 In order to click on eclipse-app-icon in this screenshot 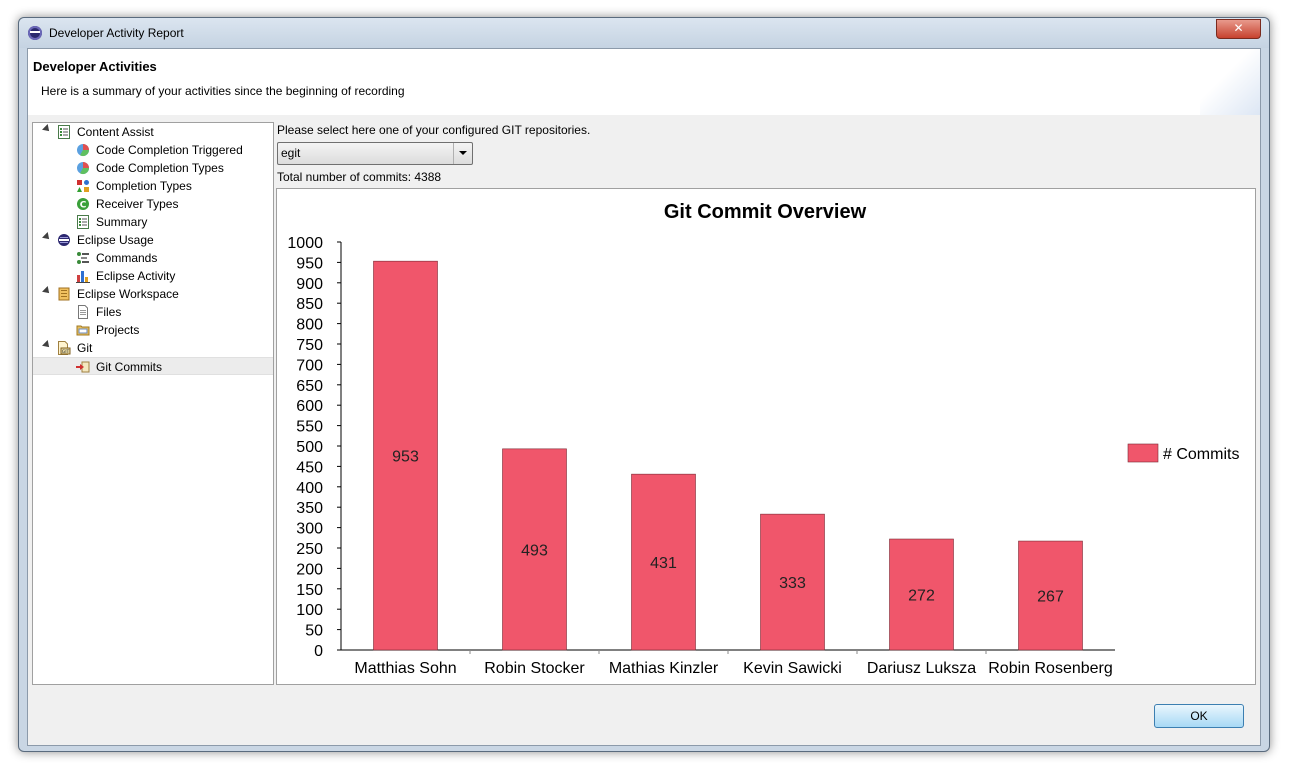, I will do `click(35, 33)`.